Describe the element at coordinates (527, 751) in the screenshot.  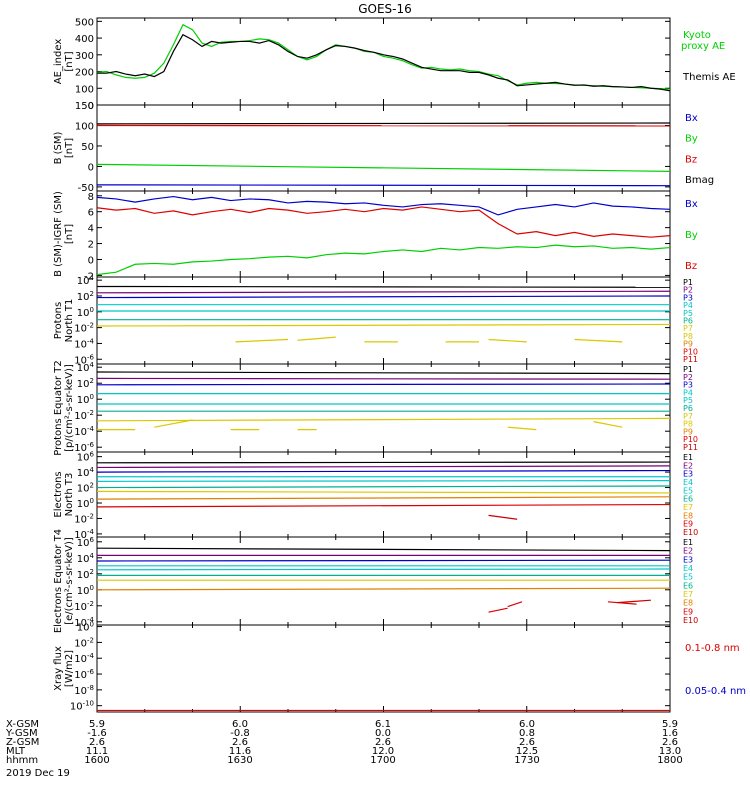
I see `x-row-value: 12.5` at that location.